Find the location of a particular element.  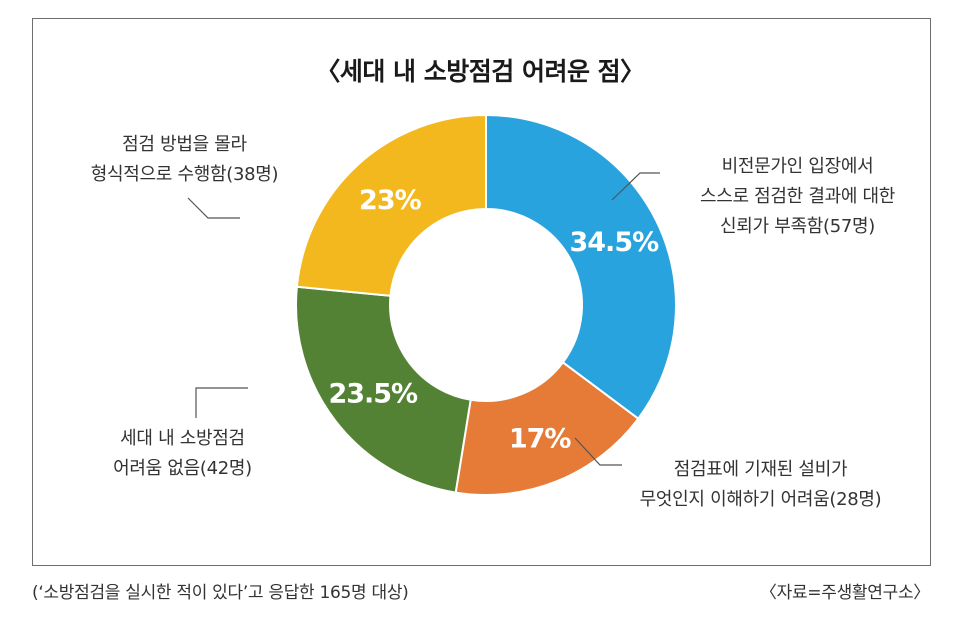

slice-label-2-line-1: 세대 내 소방점검 is located at coordinates (182, 438).